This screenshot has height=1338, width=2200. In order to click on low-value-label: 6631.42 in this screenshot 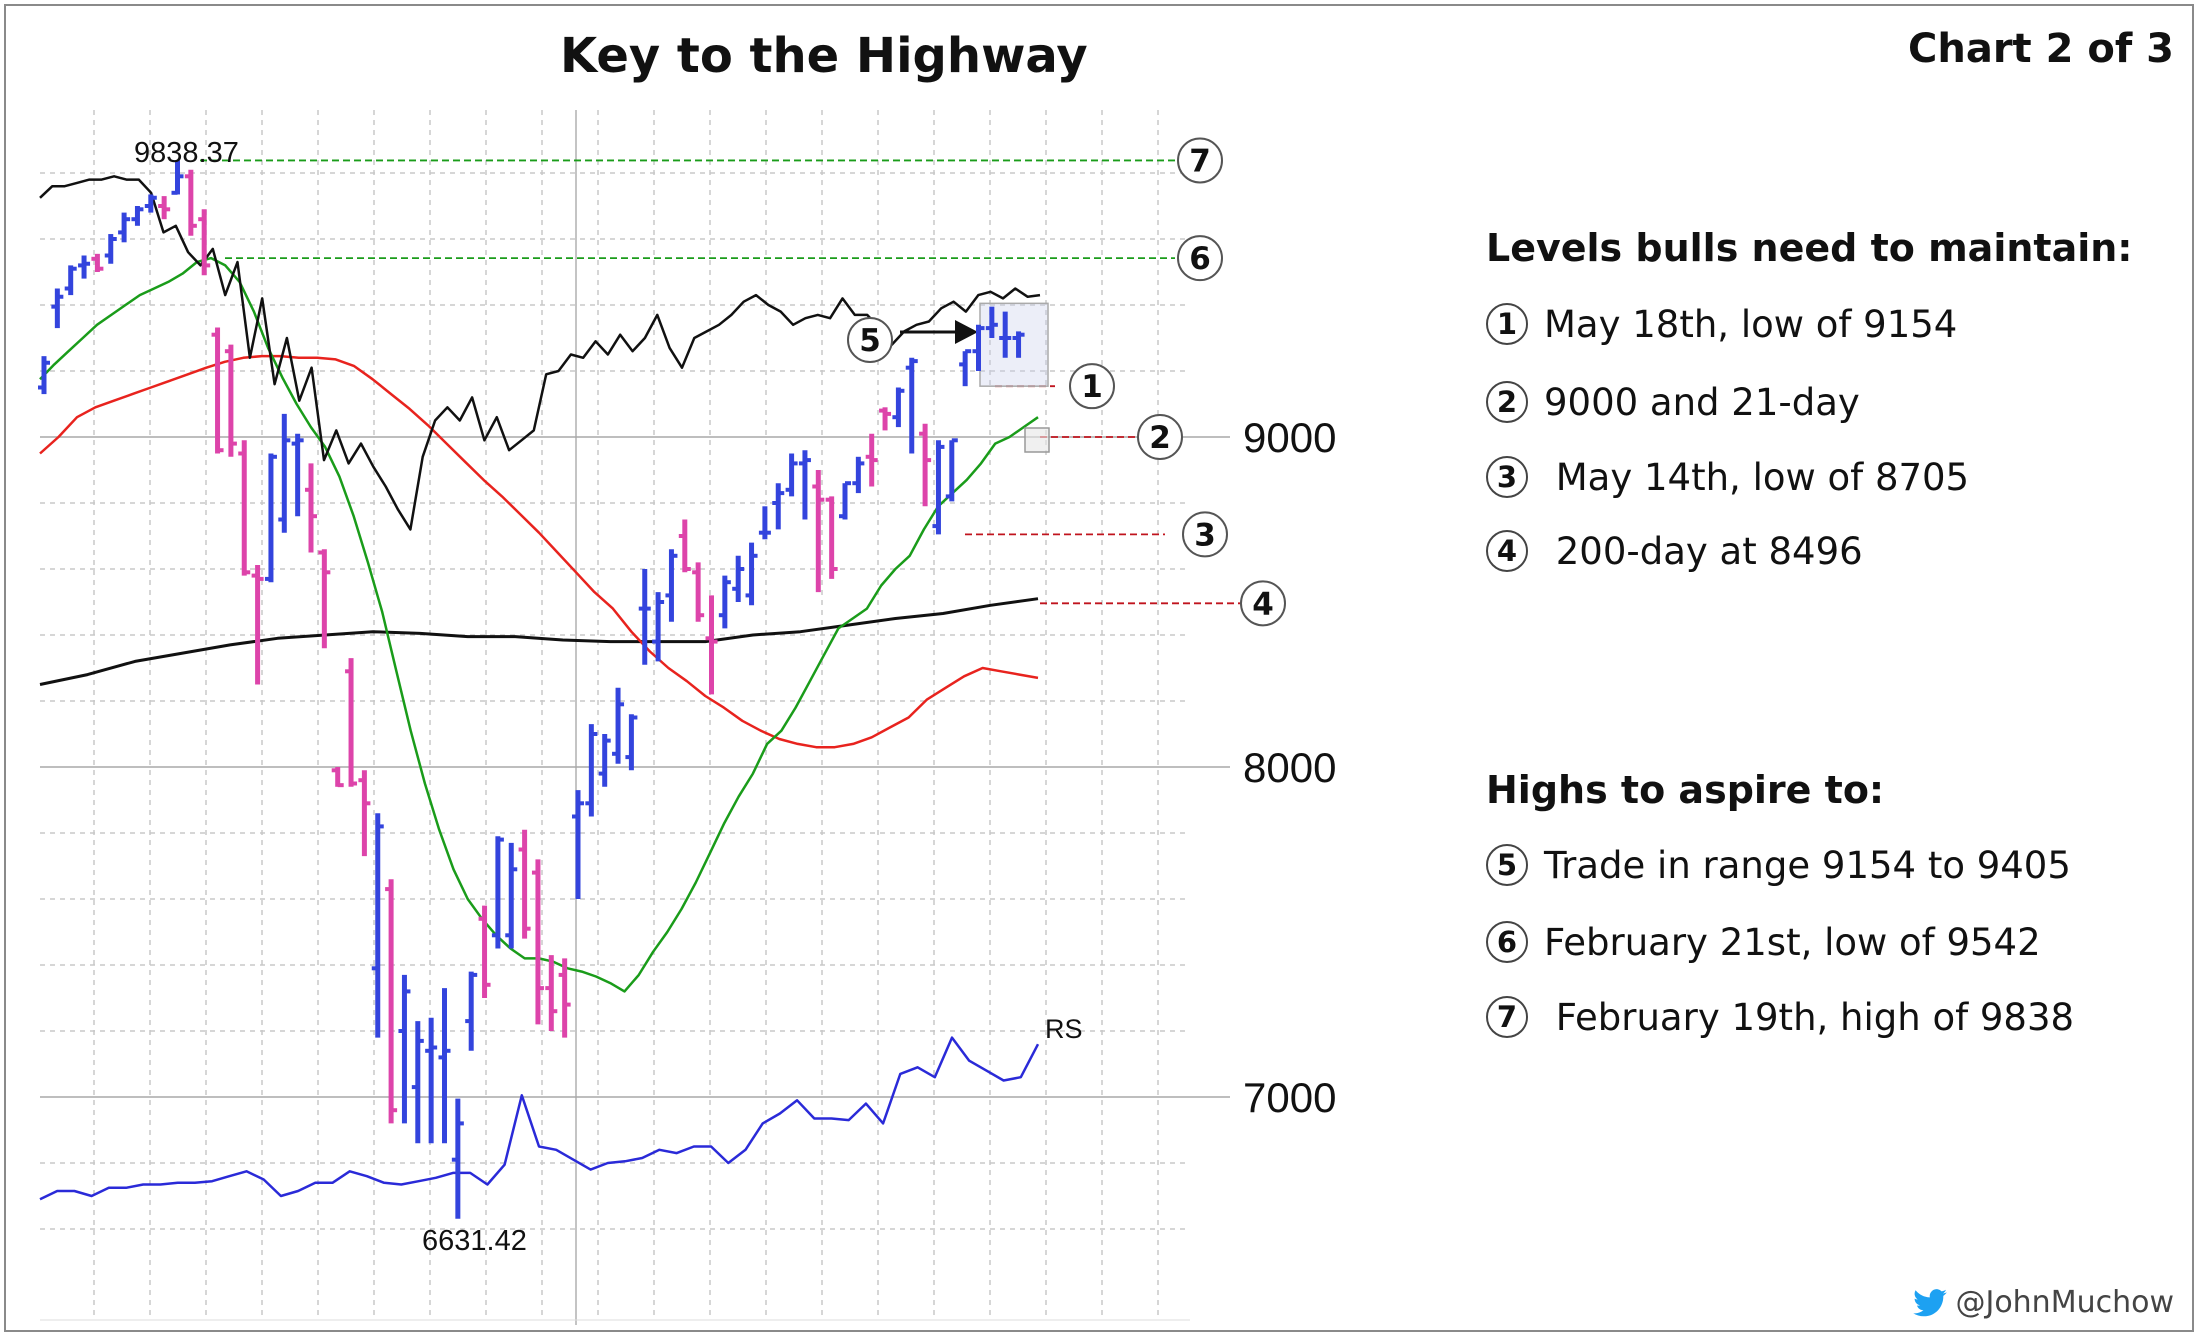, I will do `click(474, 1241)`.